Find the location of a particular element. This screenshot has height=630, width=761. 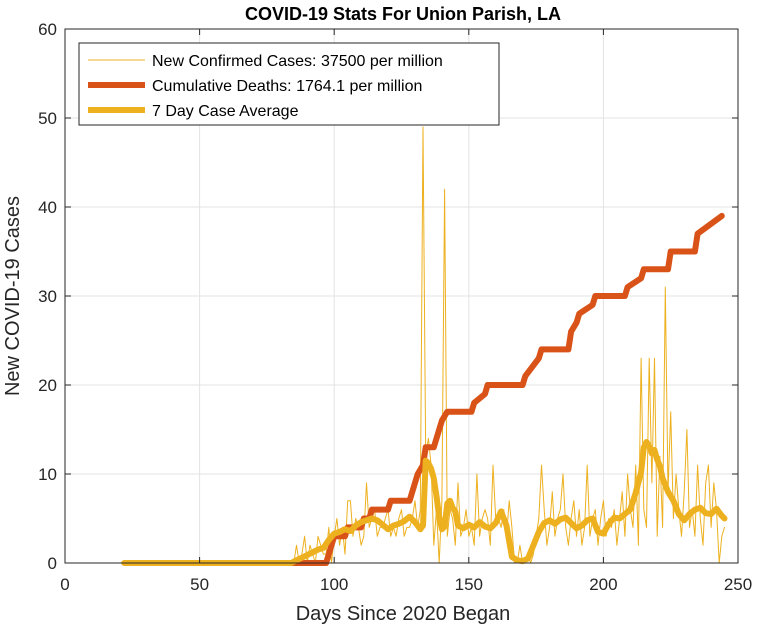

x-tick-label: 100 is located at coordinates (334, 584).